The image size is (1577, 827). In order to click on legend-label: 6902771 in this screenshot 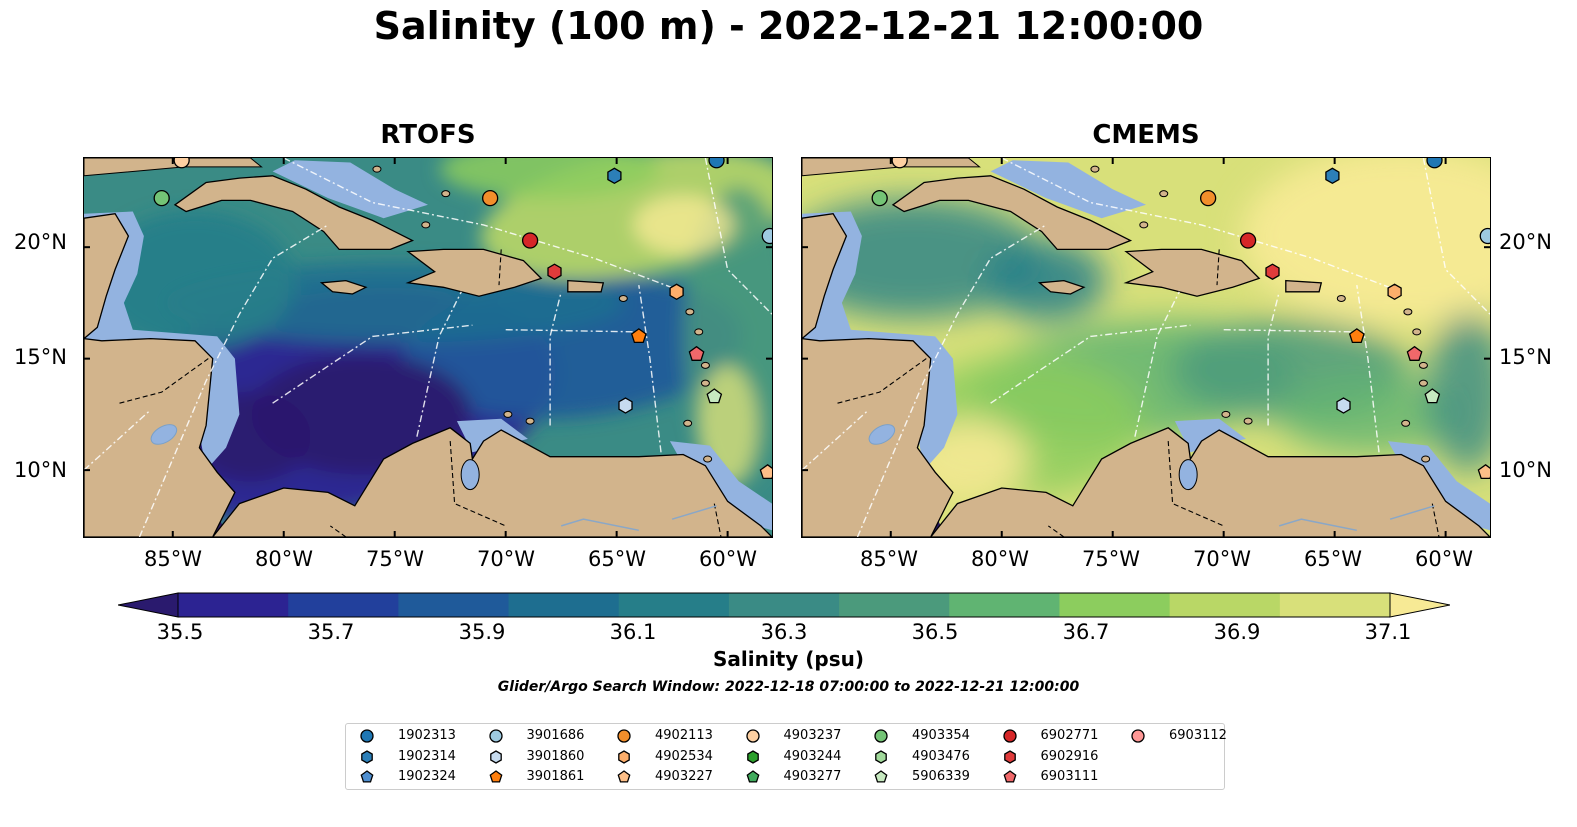, I will do `click(1069, 735)`.